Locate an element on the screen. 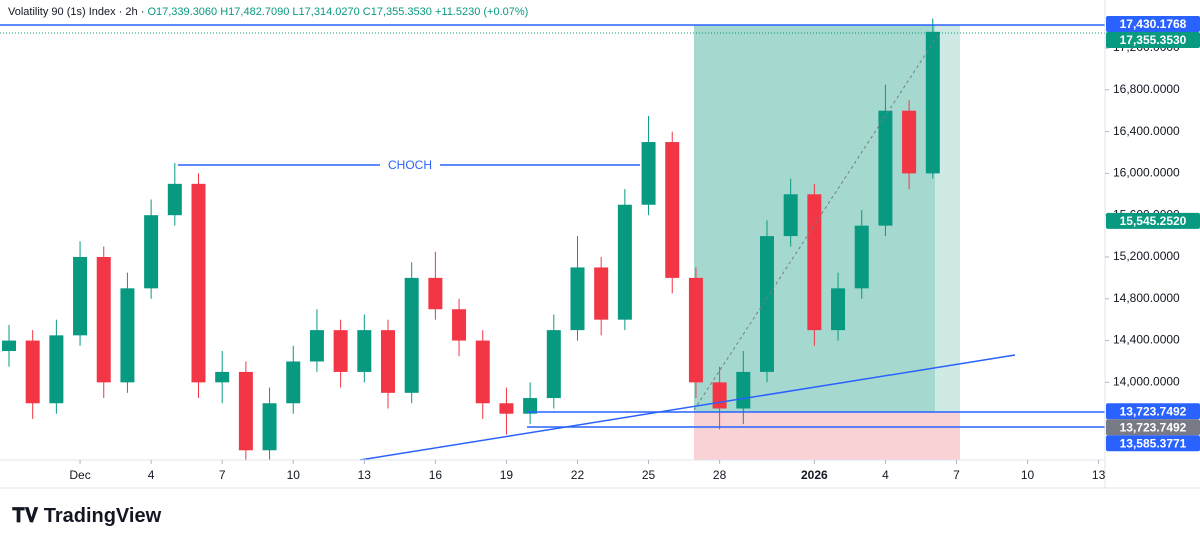 The image size is (1200, 546). ohlc-open: O17,339.3060 is located at coordinates (182, 12).